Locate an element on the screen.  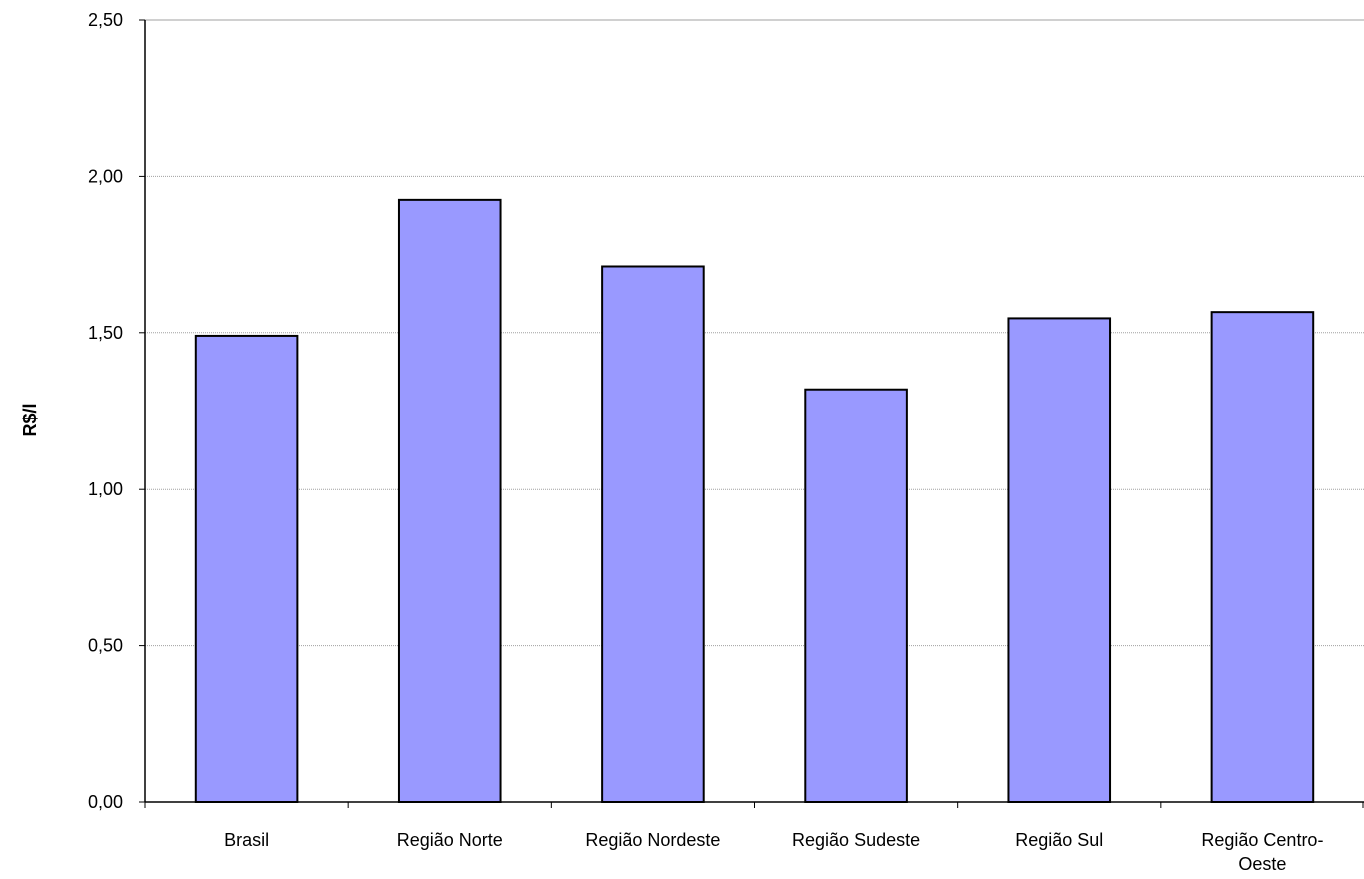
x-tick-label: Brasil is located at coordinates (246, 840).